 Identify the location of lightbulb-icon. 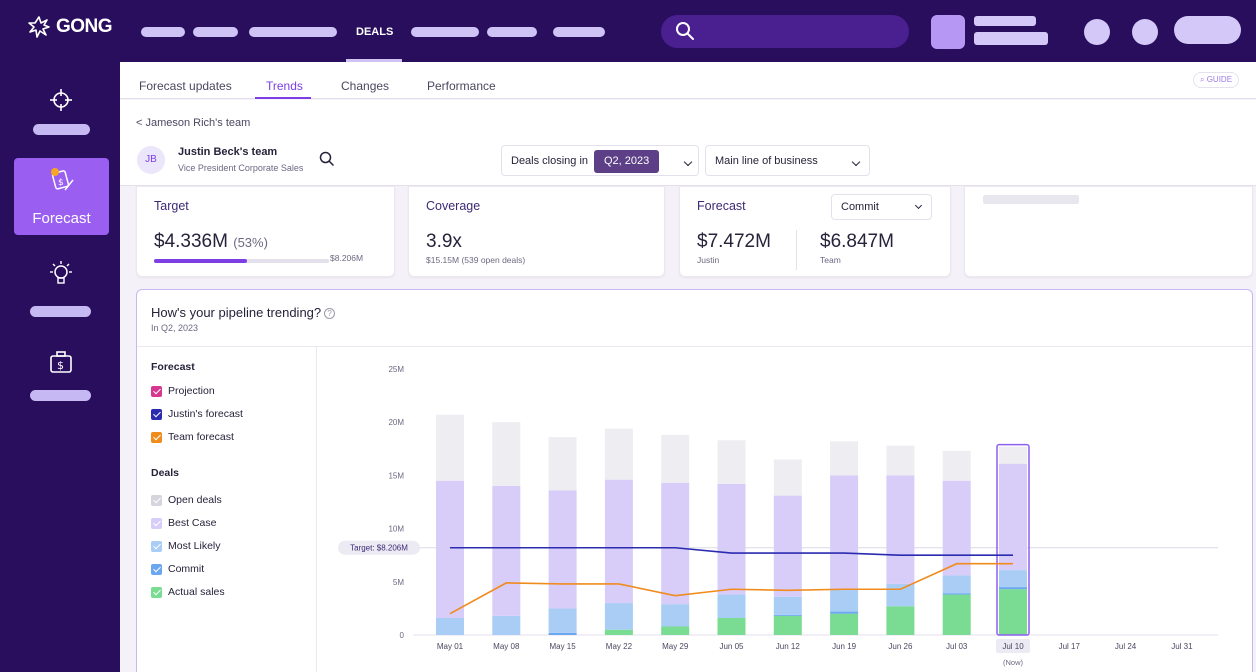
(61, 274).